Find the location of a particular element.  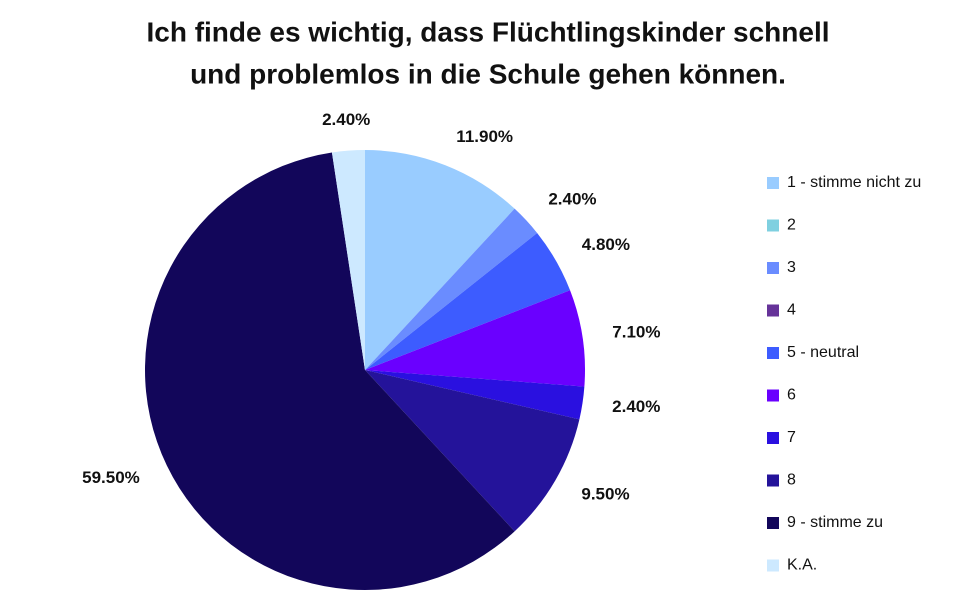

legend-label: 9 - stimme zu is located at coordinates (835, 522).